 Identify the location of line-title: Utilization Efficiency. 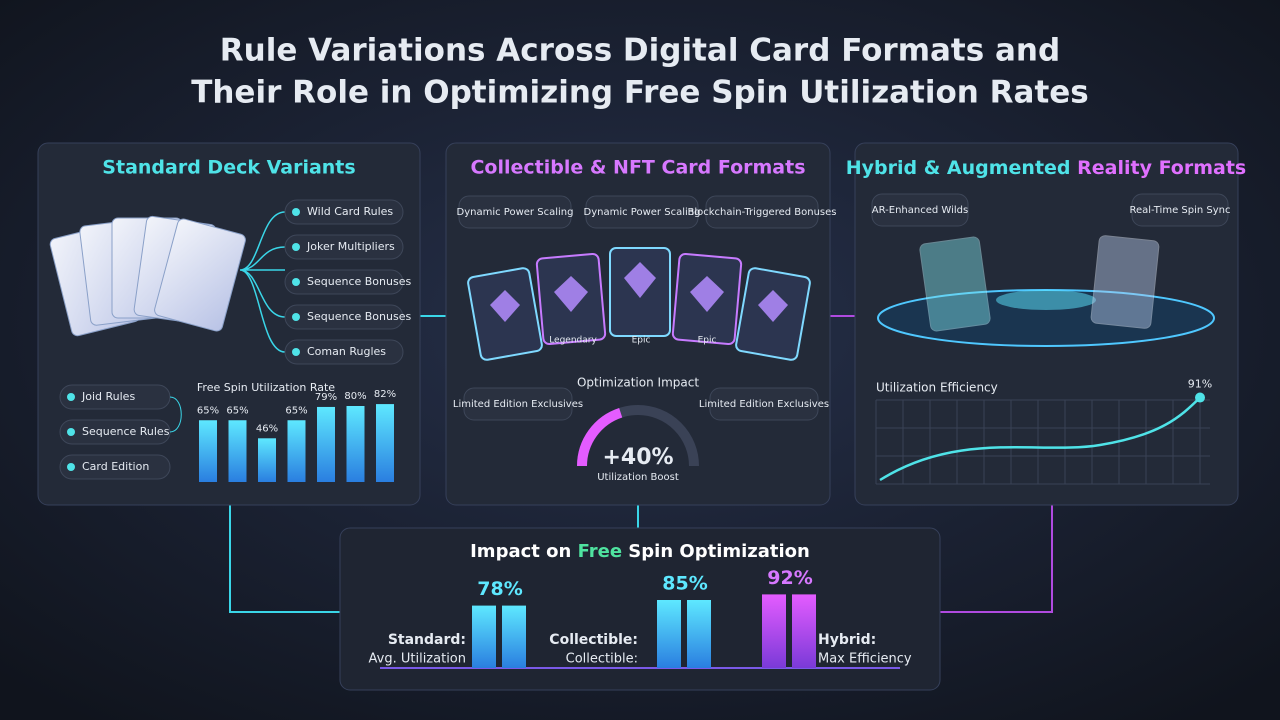
(937, 388).